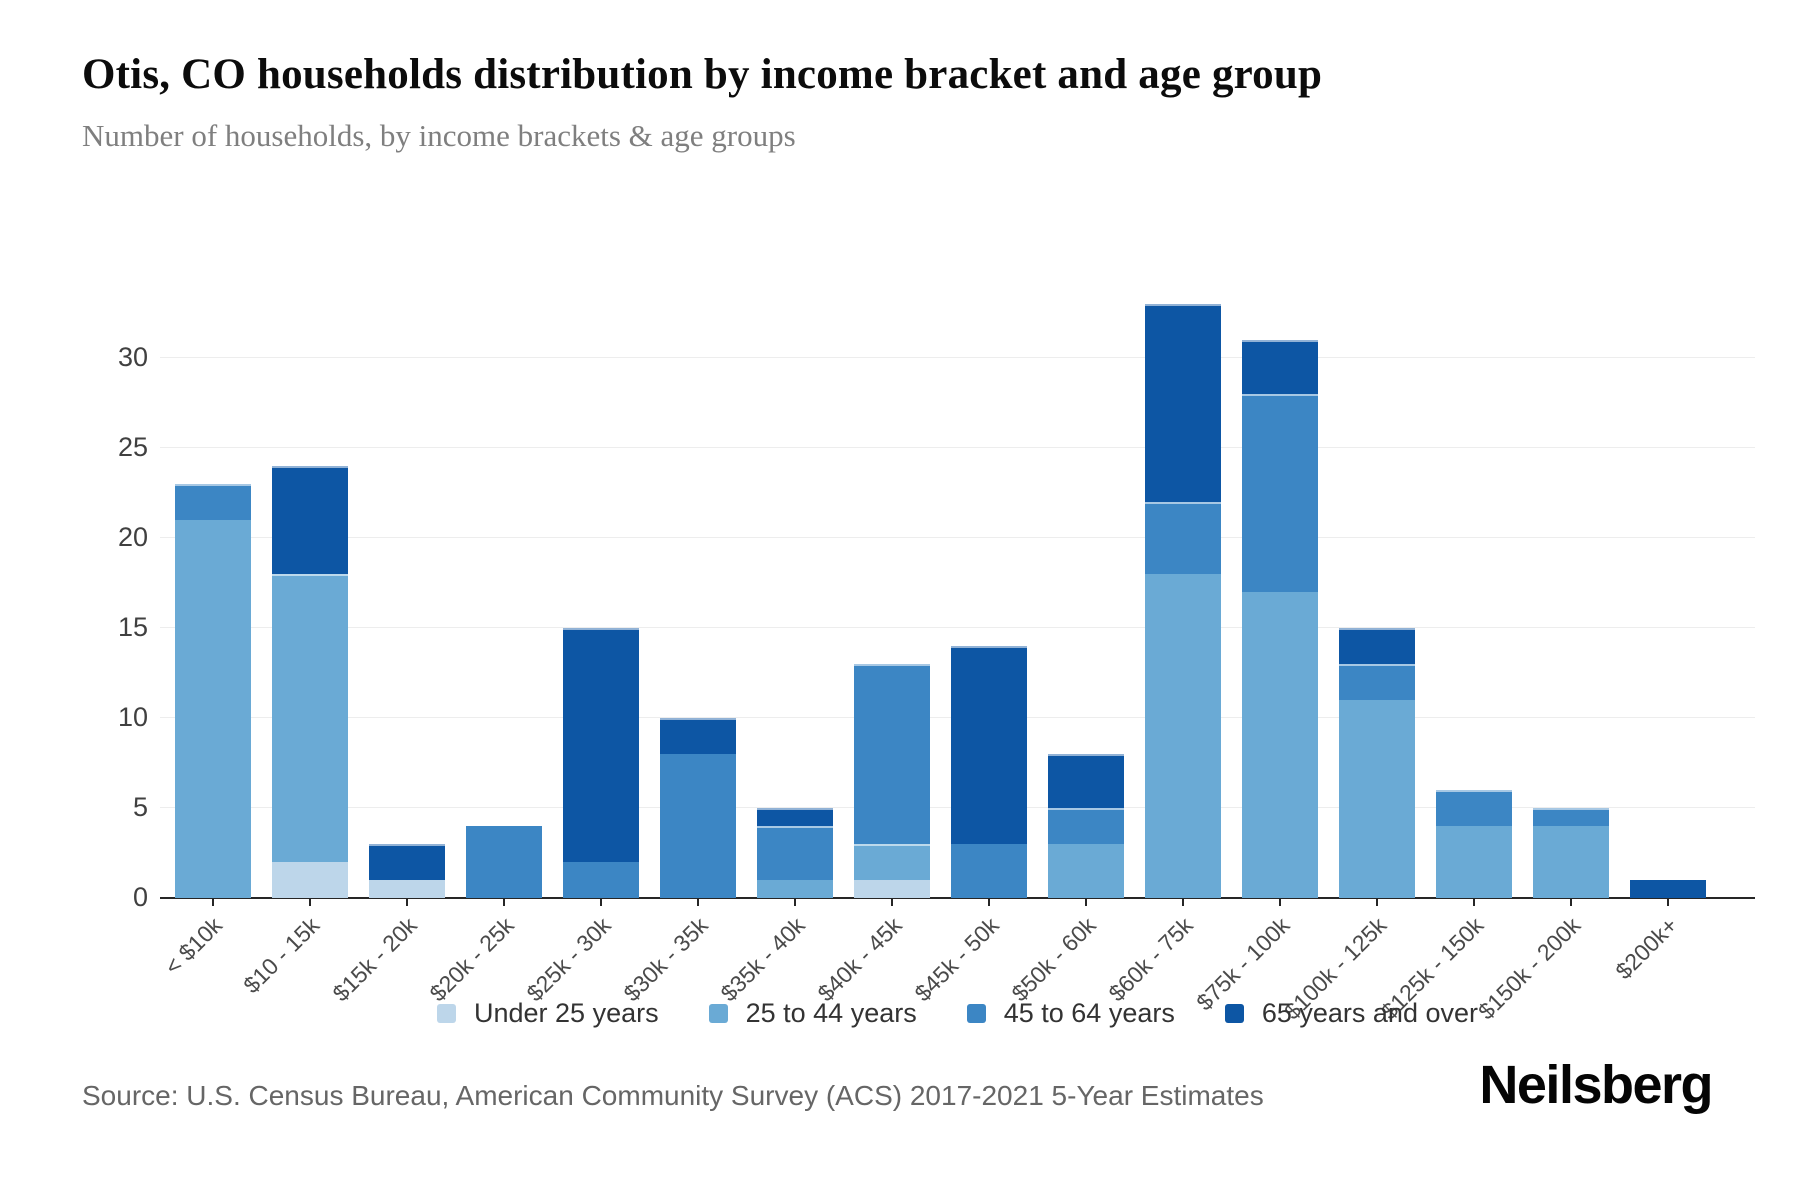 The height and width of the screenshot is (1200, 1800). I want to click on x-axis-label: $45k - 50k, so click(956, 959).